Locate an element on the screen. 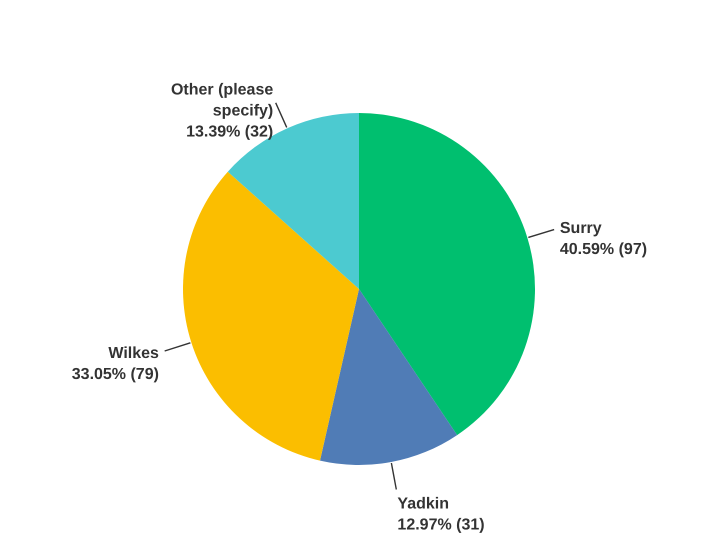 The height and width of the screenshot is (557, 709). data-label: 33.05% (79) is located at coordinates (115, 374).